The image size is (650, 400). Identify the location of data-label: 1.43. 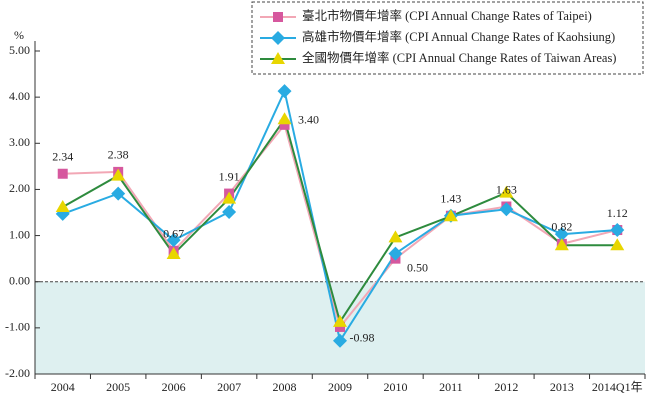
(450, 198).